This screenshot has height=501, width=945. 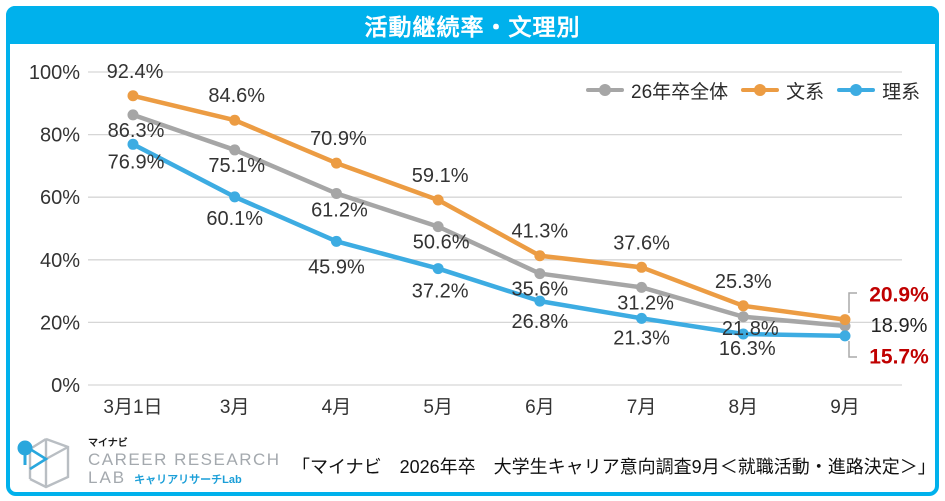 What do you see at coordinates (438, 407) in the screenshot?
I see `x-axis-tick-label: 5月` at bounding box center [438, 407].